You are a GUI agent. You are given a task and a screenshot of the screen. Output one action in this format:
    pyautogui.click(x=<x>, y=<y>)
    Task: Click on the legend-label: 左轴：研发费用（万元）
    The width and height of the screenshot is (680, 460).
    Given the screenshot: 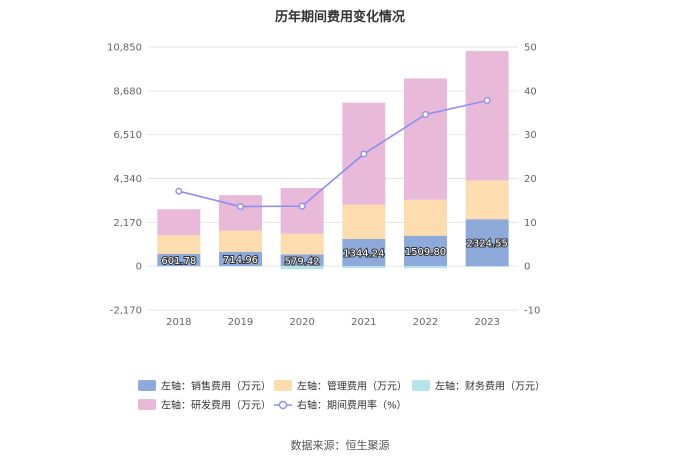 What is the action you would take?
    pyautogui.click(x=216, y=405)
    